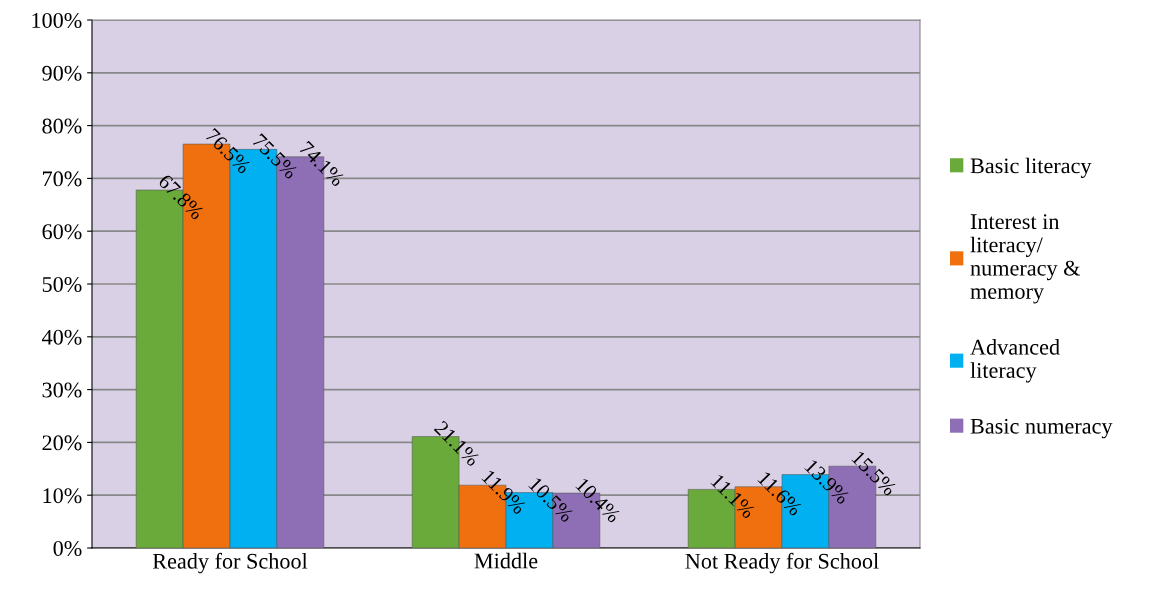 This screenshot has height=596, width=1152. What do you see at coordinates (62, 390) in the screenshot?
I see `y-tick-label: 30%` at bounding box center [62, 390].